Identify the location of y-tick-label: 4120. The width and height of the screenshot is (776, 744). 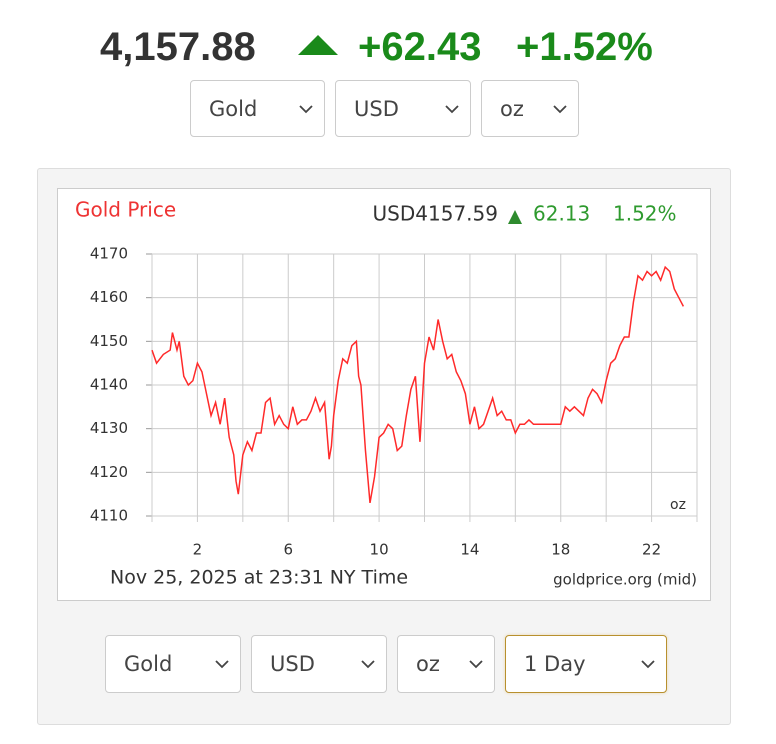
(109, 472).